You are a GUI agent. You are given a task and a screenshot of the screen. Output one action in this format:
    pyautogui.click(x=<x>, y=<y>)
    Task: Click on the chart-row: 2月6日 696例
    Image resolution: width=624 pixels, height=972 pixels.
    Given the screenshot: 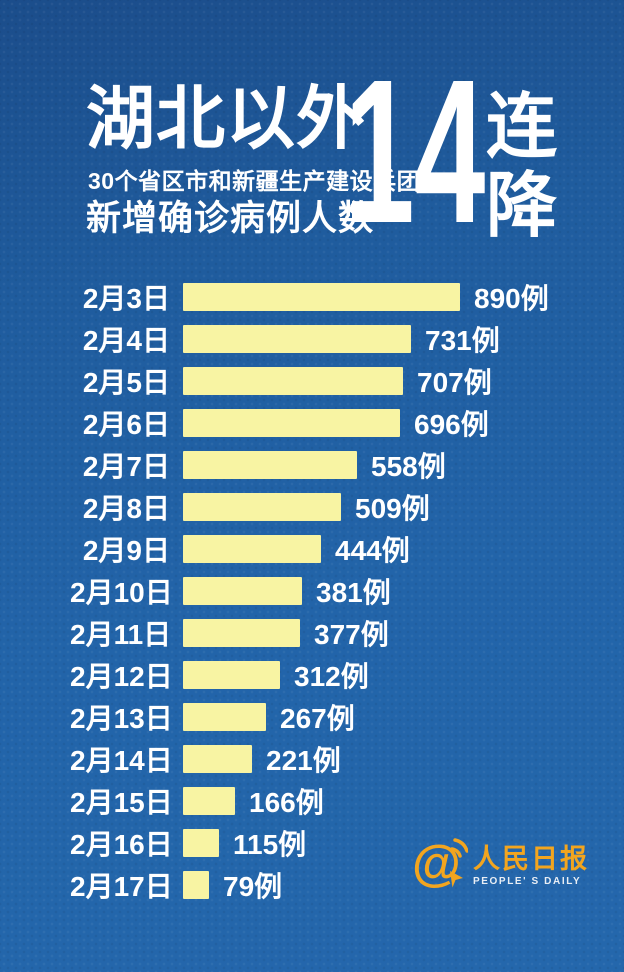 What is the action you would take?
    pyautogui.click(x=309, y=424)
    